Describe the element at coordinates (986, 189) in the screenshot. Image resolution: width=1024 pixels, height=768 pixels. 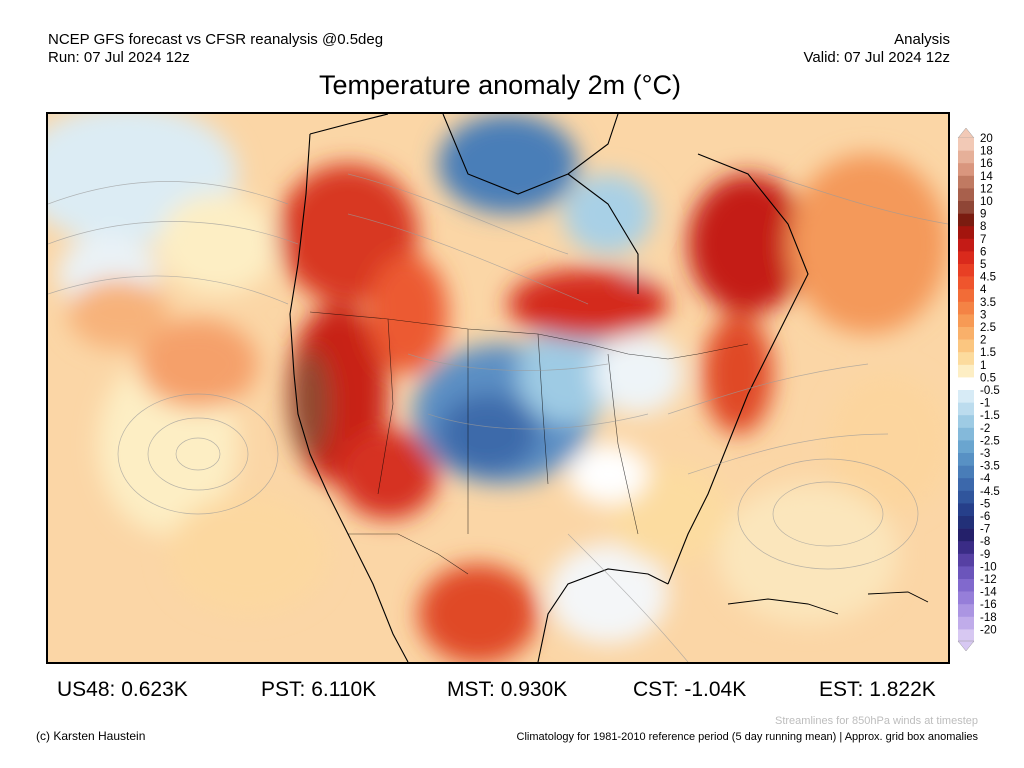
I see `colorbar-label: 12` at that location.